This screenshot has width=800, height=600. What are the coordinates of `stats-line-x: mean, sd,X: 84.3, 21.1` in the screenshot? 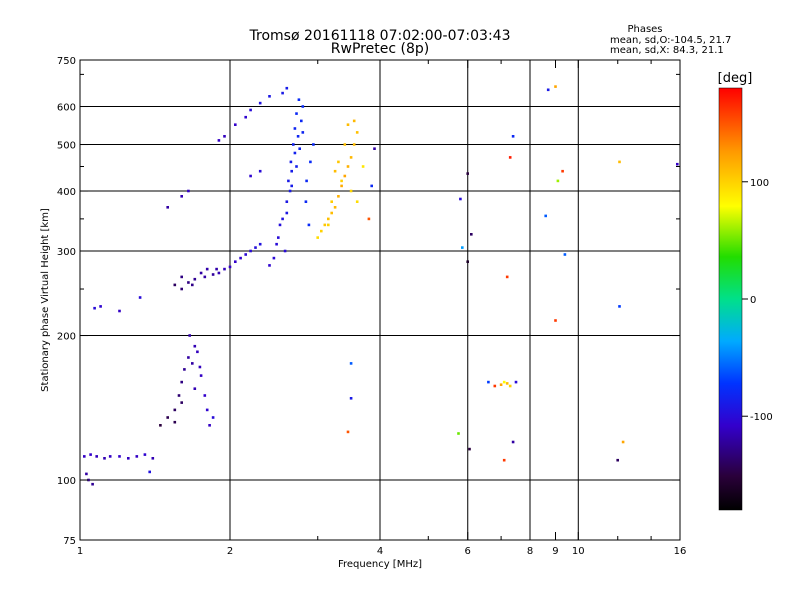 It's located at (667, 50).